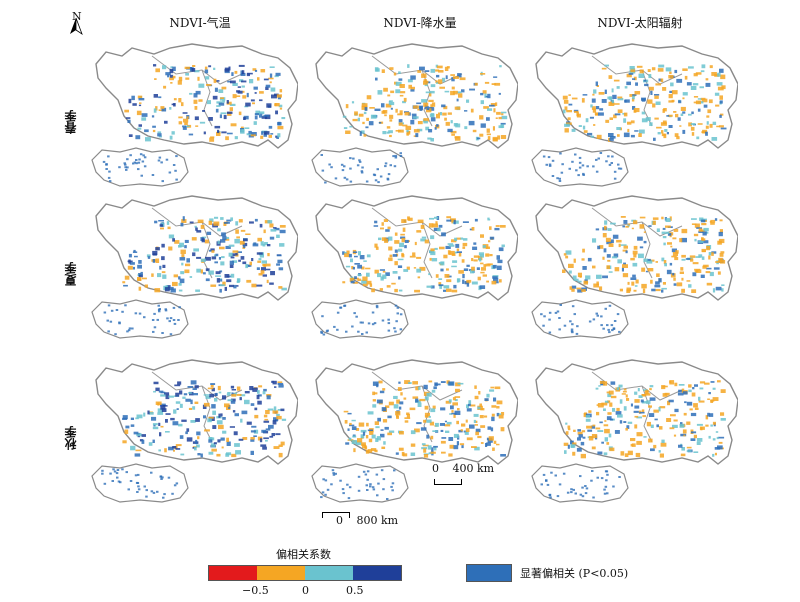  Describe the element at coordinates (416, 96) in the screenshot. I see `plateau-outline` at that location.